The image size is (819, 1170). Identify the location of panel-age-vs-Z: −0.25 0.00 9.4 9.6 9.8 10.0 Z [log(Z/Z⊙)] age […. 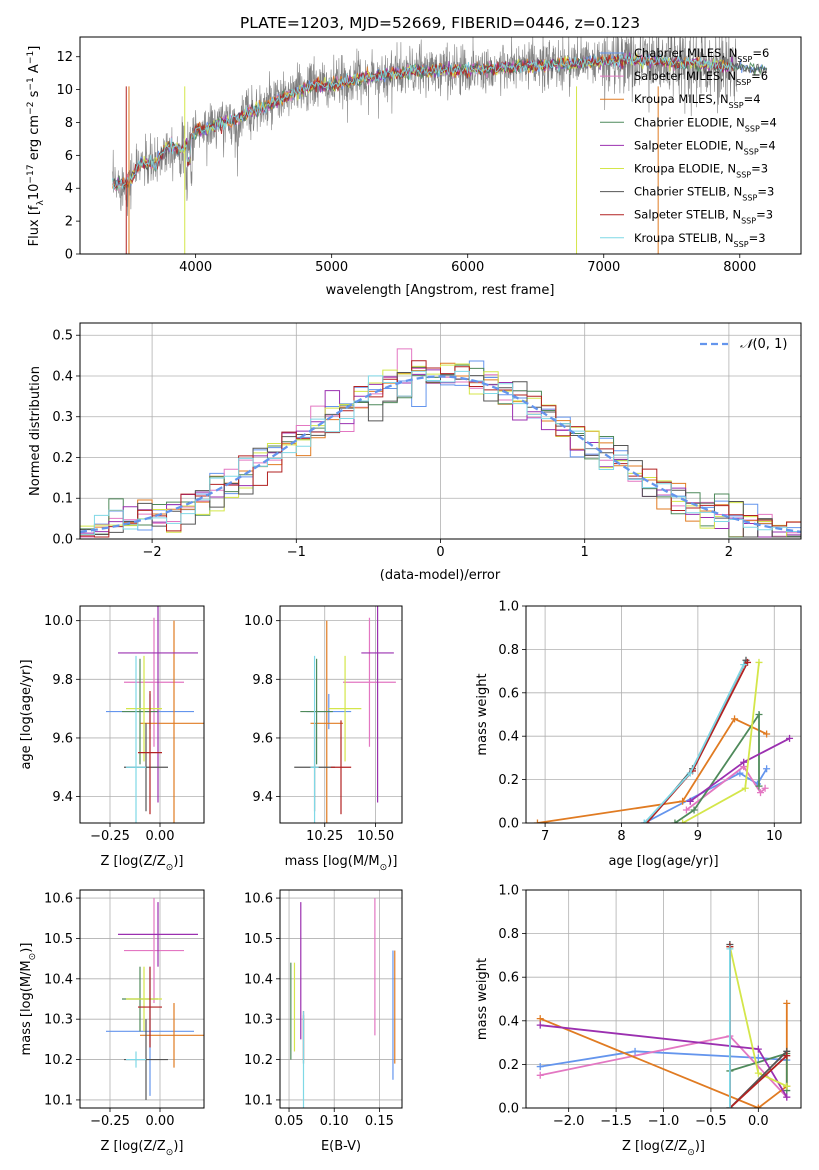
(112, 739).